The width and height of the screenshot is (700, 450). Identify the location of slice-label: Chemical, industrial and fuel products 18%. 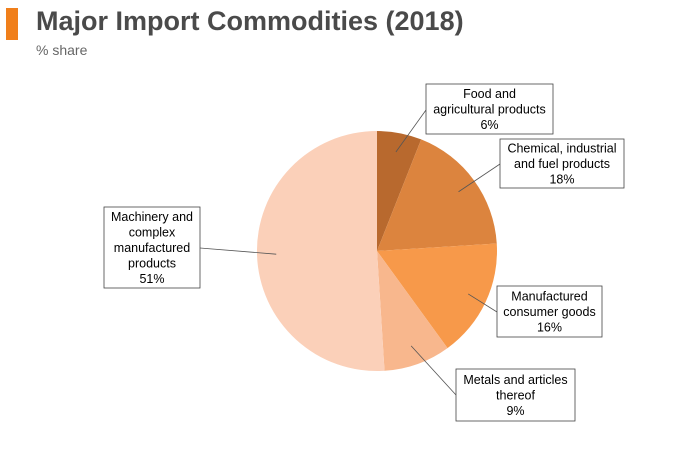
(561, 164).